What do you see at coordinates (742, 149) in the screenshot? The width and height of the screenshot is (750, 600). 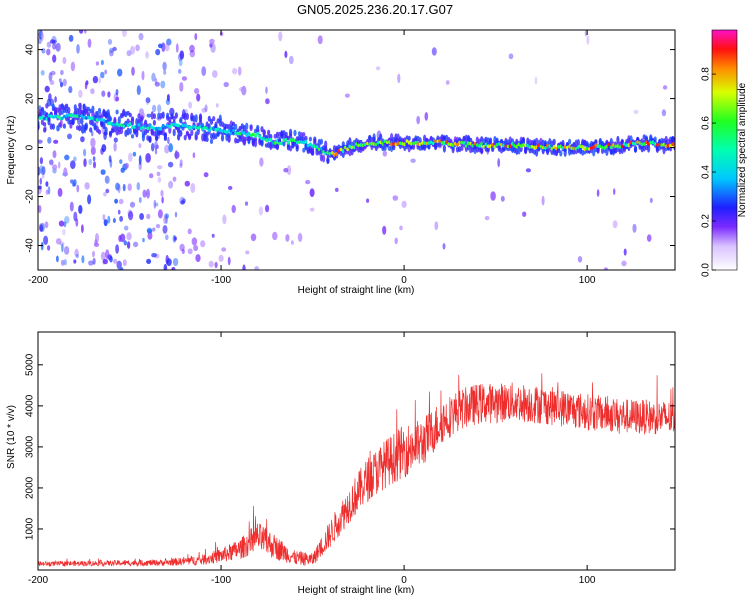 I see `colorbar-label: Normalized spectral amplitude` at bounding box center [742, 149].